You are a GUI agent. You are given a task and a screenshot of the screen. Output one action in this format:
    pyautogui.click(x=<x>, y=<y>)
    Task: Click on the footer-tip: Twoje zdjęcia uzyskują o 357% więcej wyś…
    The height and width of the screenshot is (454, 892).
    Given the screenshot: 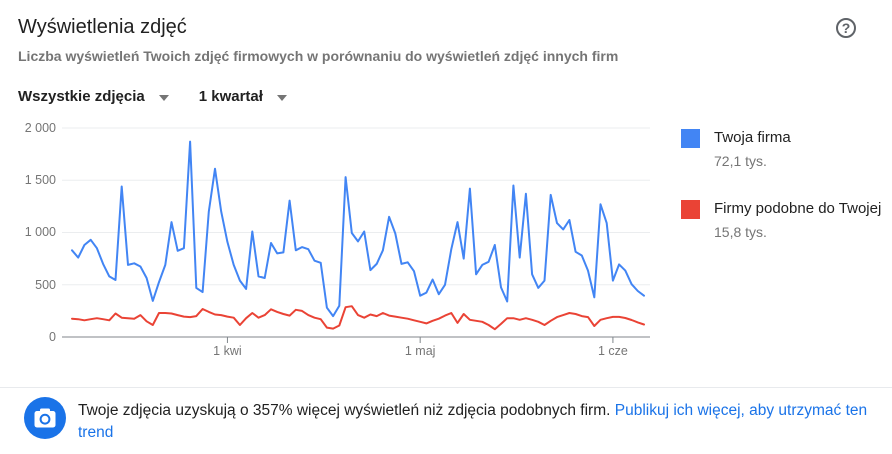 What is the action you would take?
    pyautogui.click(x=478, y=422)
    